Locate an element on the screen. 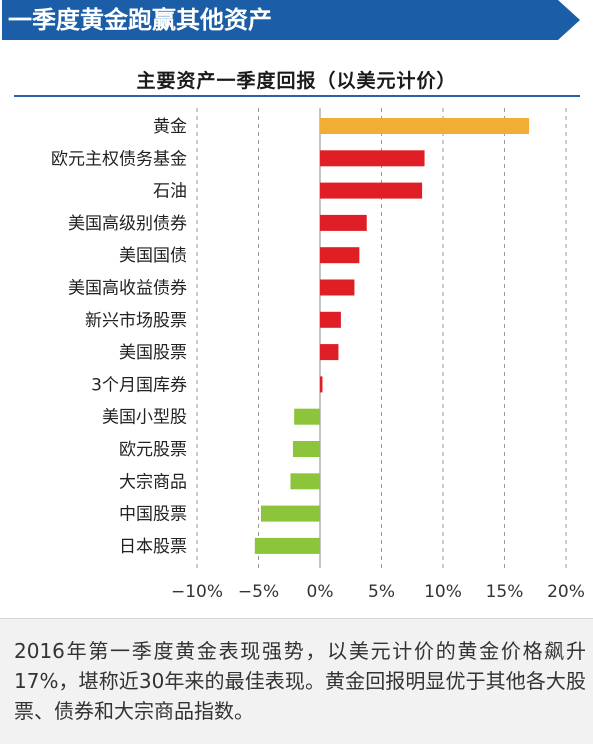 The width and height of the screenshot is (593, 744). x-tick-label: 0% is located at coordinates (320, 592).